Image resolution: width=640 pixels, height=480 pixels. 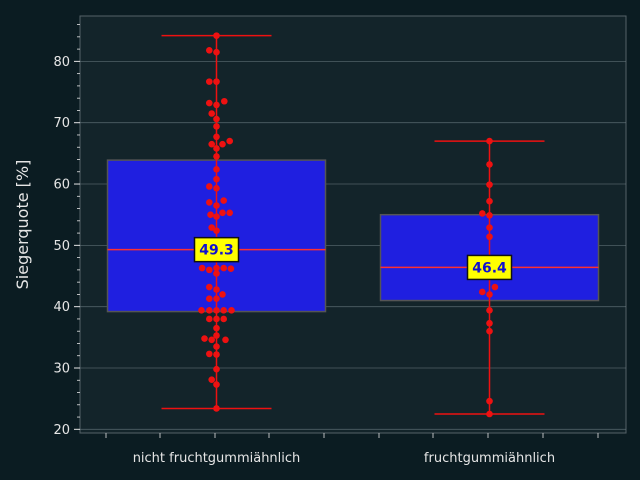 I want to click on median-label: 49.3, so click(x=216, y=251).